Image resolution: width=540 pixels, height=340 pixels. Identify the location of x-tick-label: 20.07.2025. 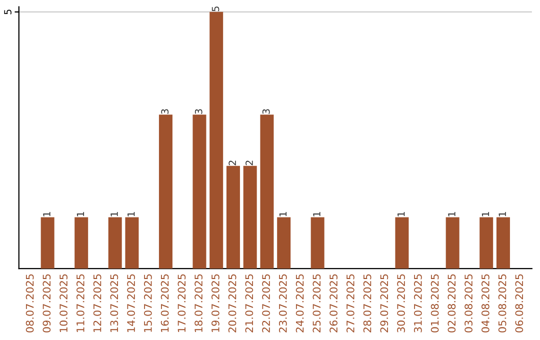
(232, 303).